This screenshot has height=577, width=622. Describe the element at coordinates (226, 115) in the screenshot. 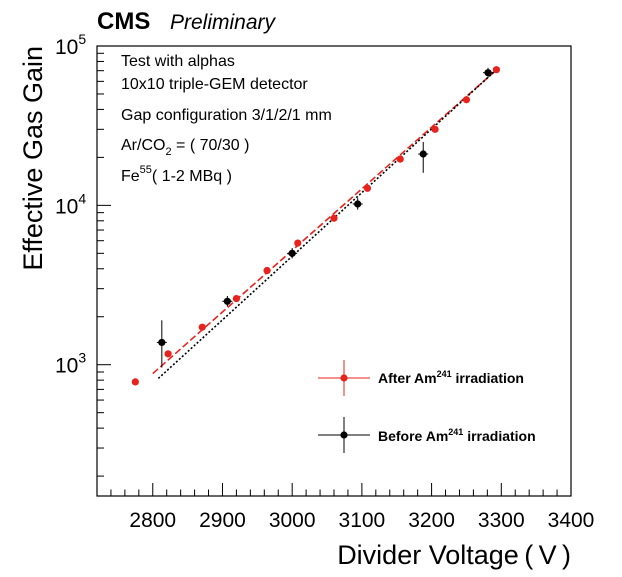

I see `annotation-gap: Gap configuration 3/1/2/1 mm` at that location.